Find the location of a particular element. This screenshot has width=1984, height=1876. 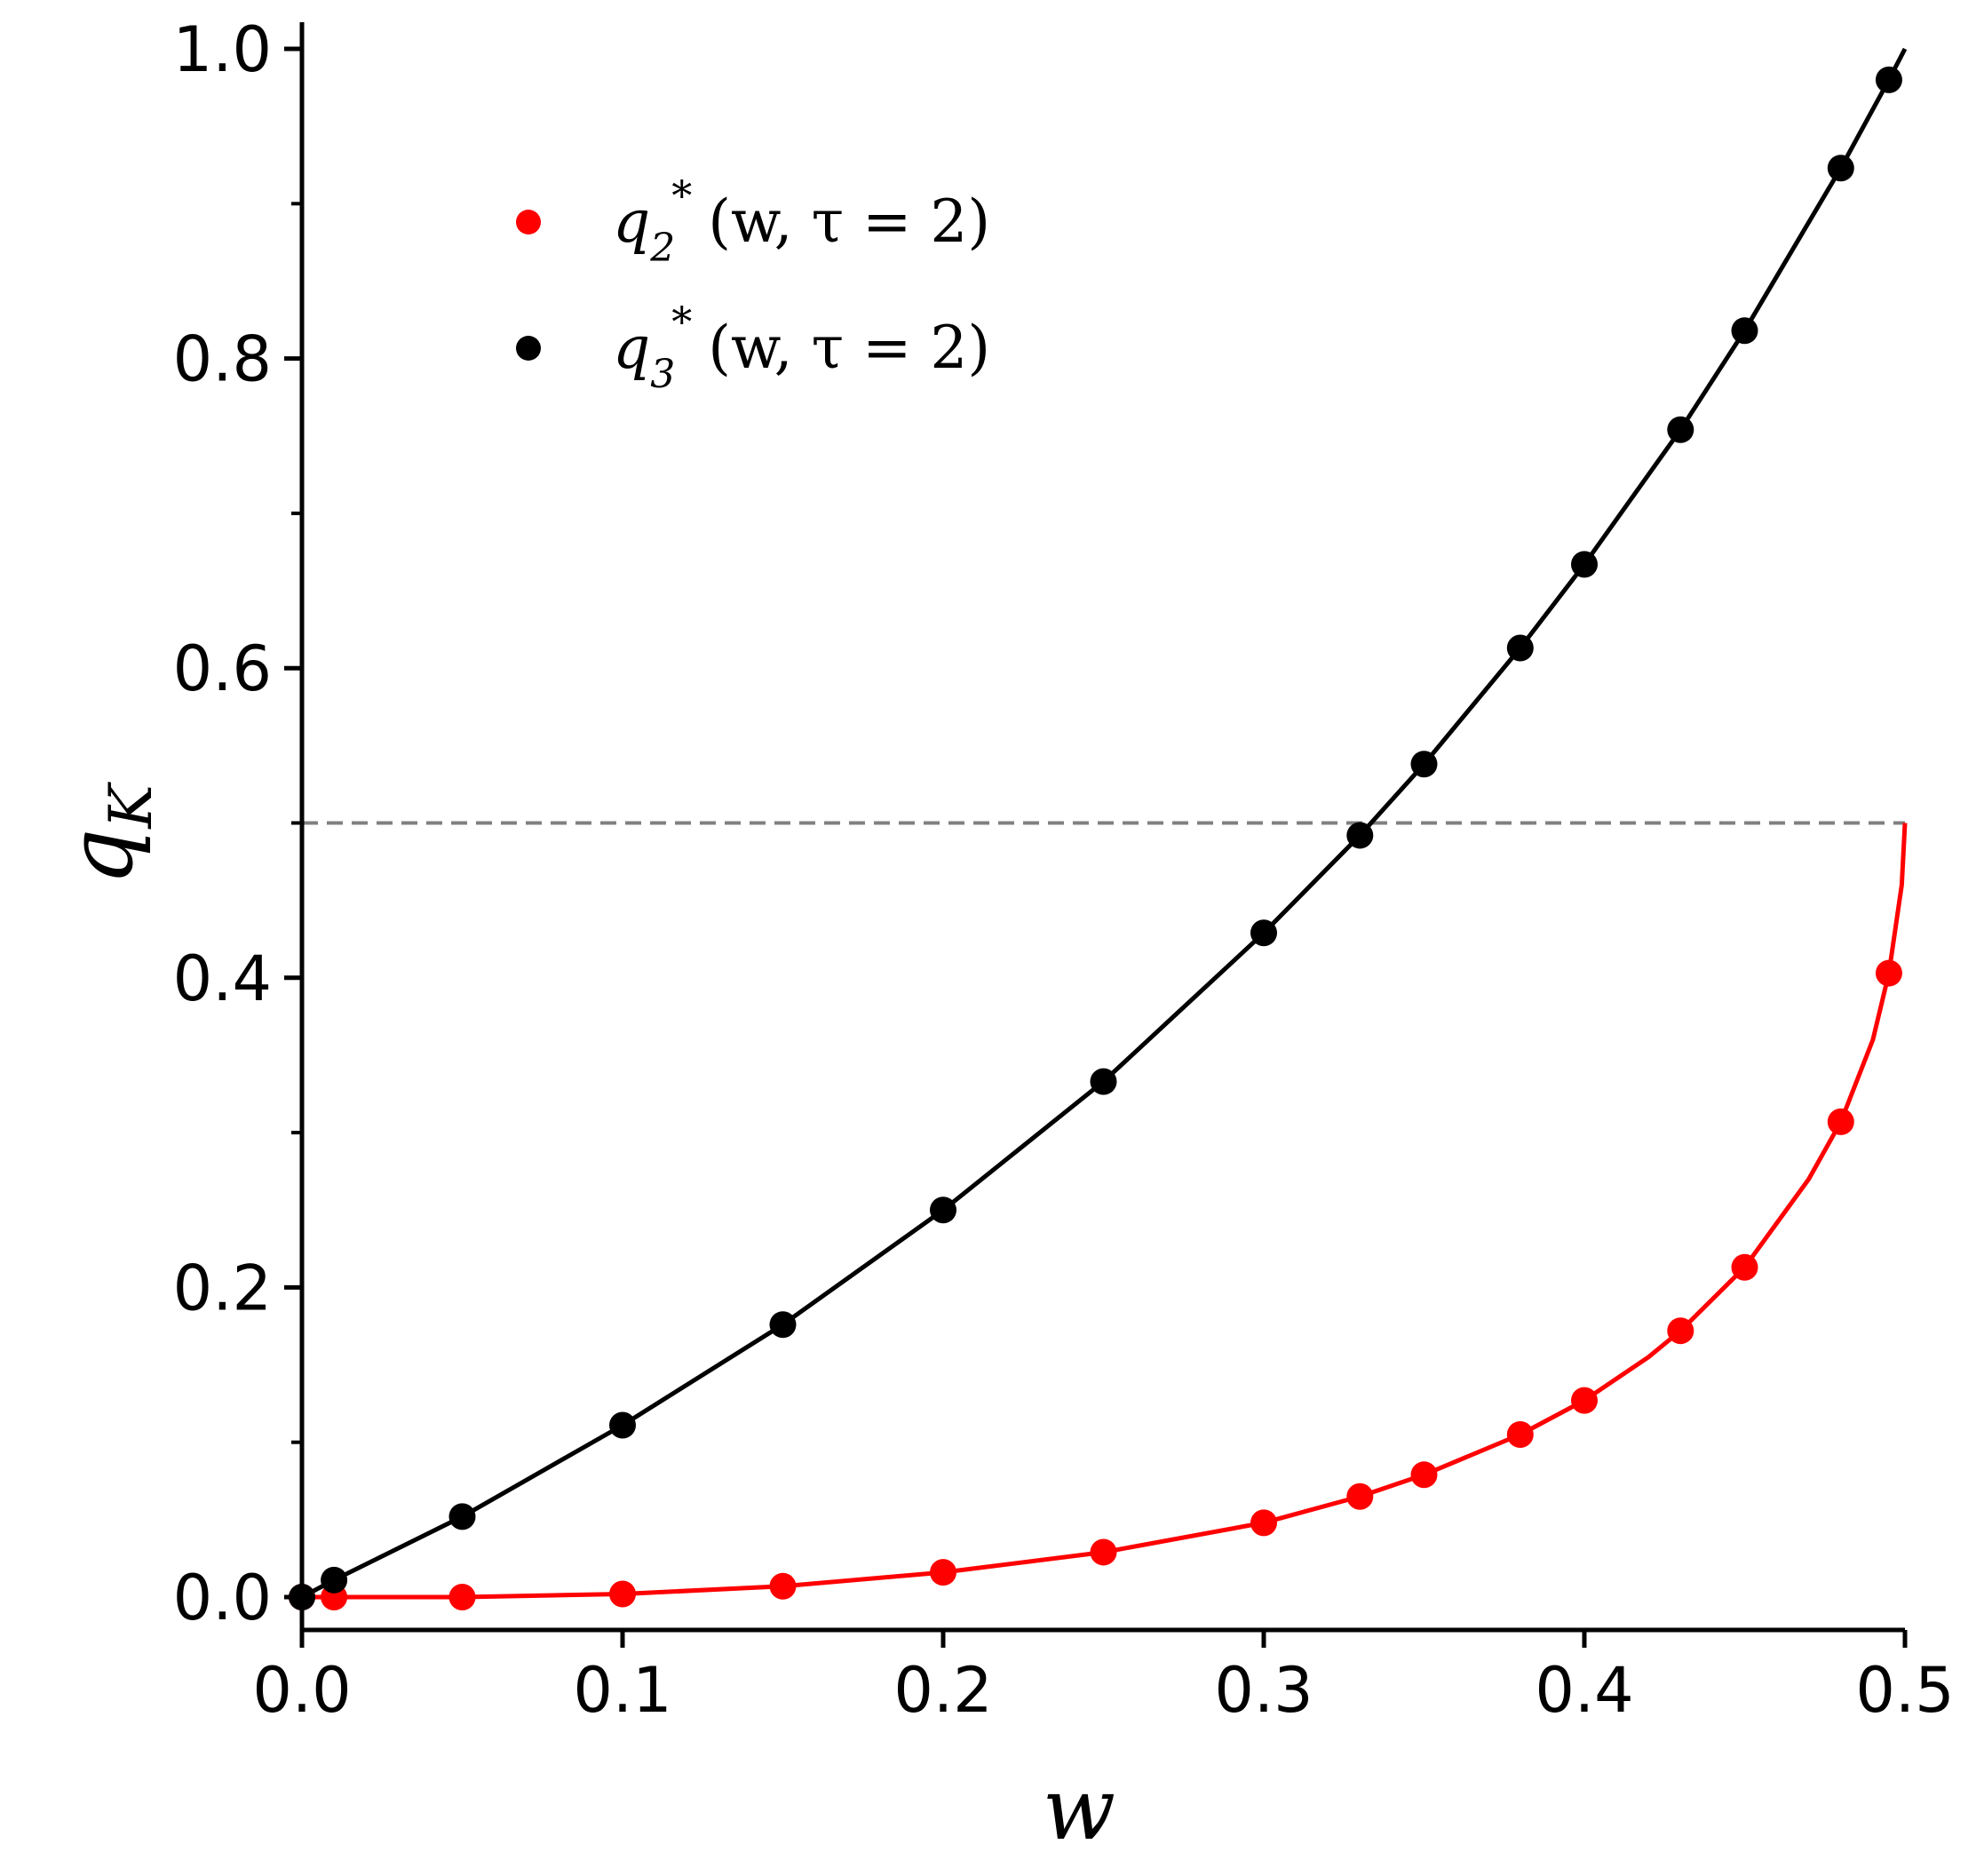

legend-q2-sup: * is located at coordinates (681, 195).